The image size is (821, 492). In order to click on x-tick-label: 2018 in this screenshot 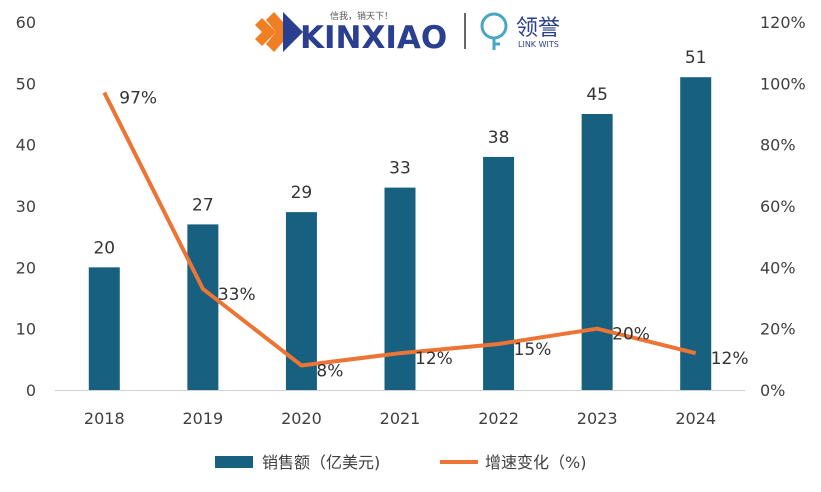, I will do `click(104, 418)`.